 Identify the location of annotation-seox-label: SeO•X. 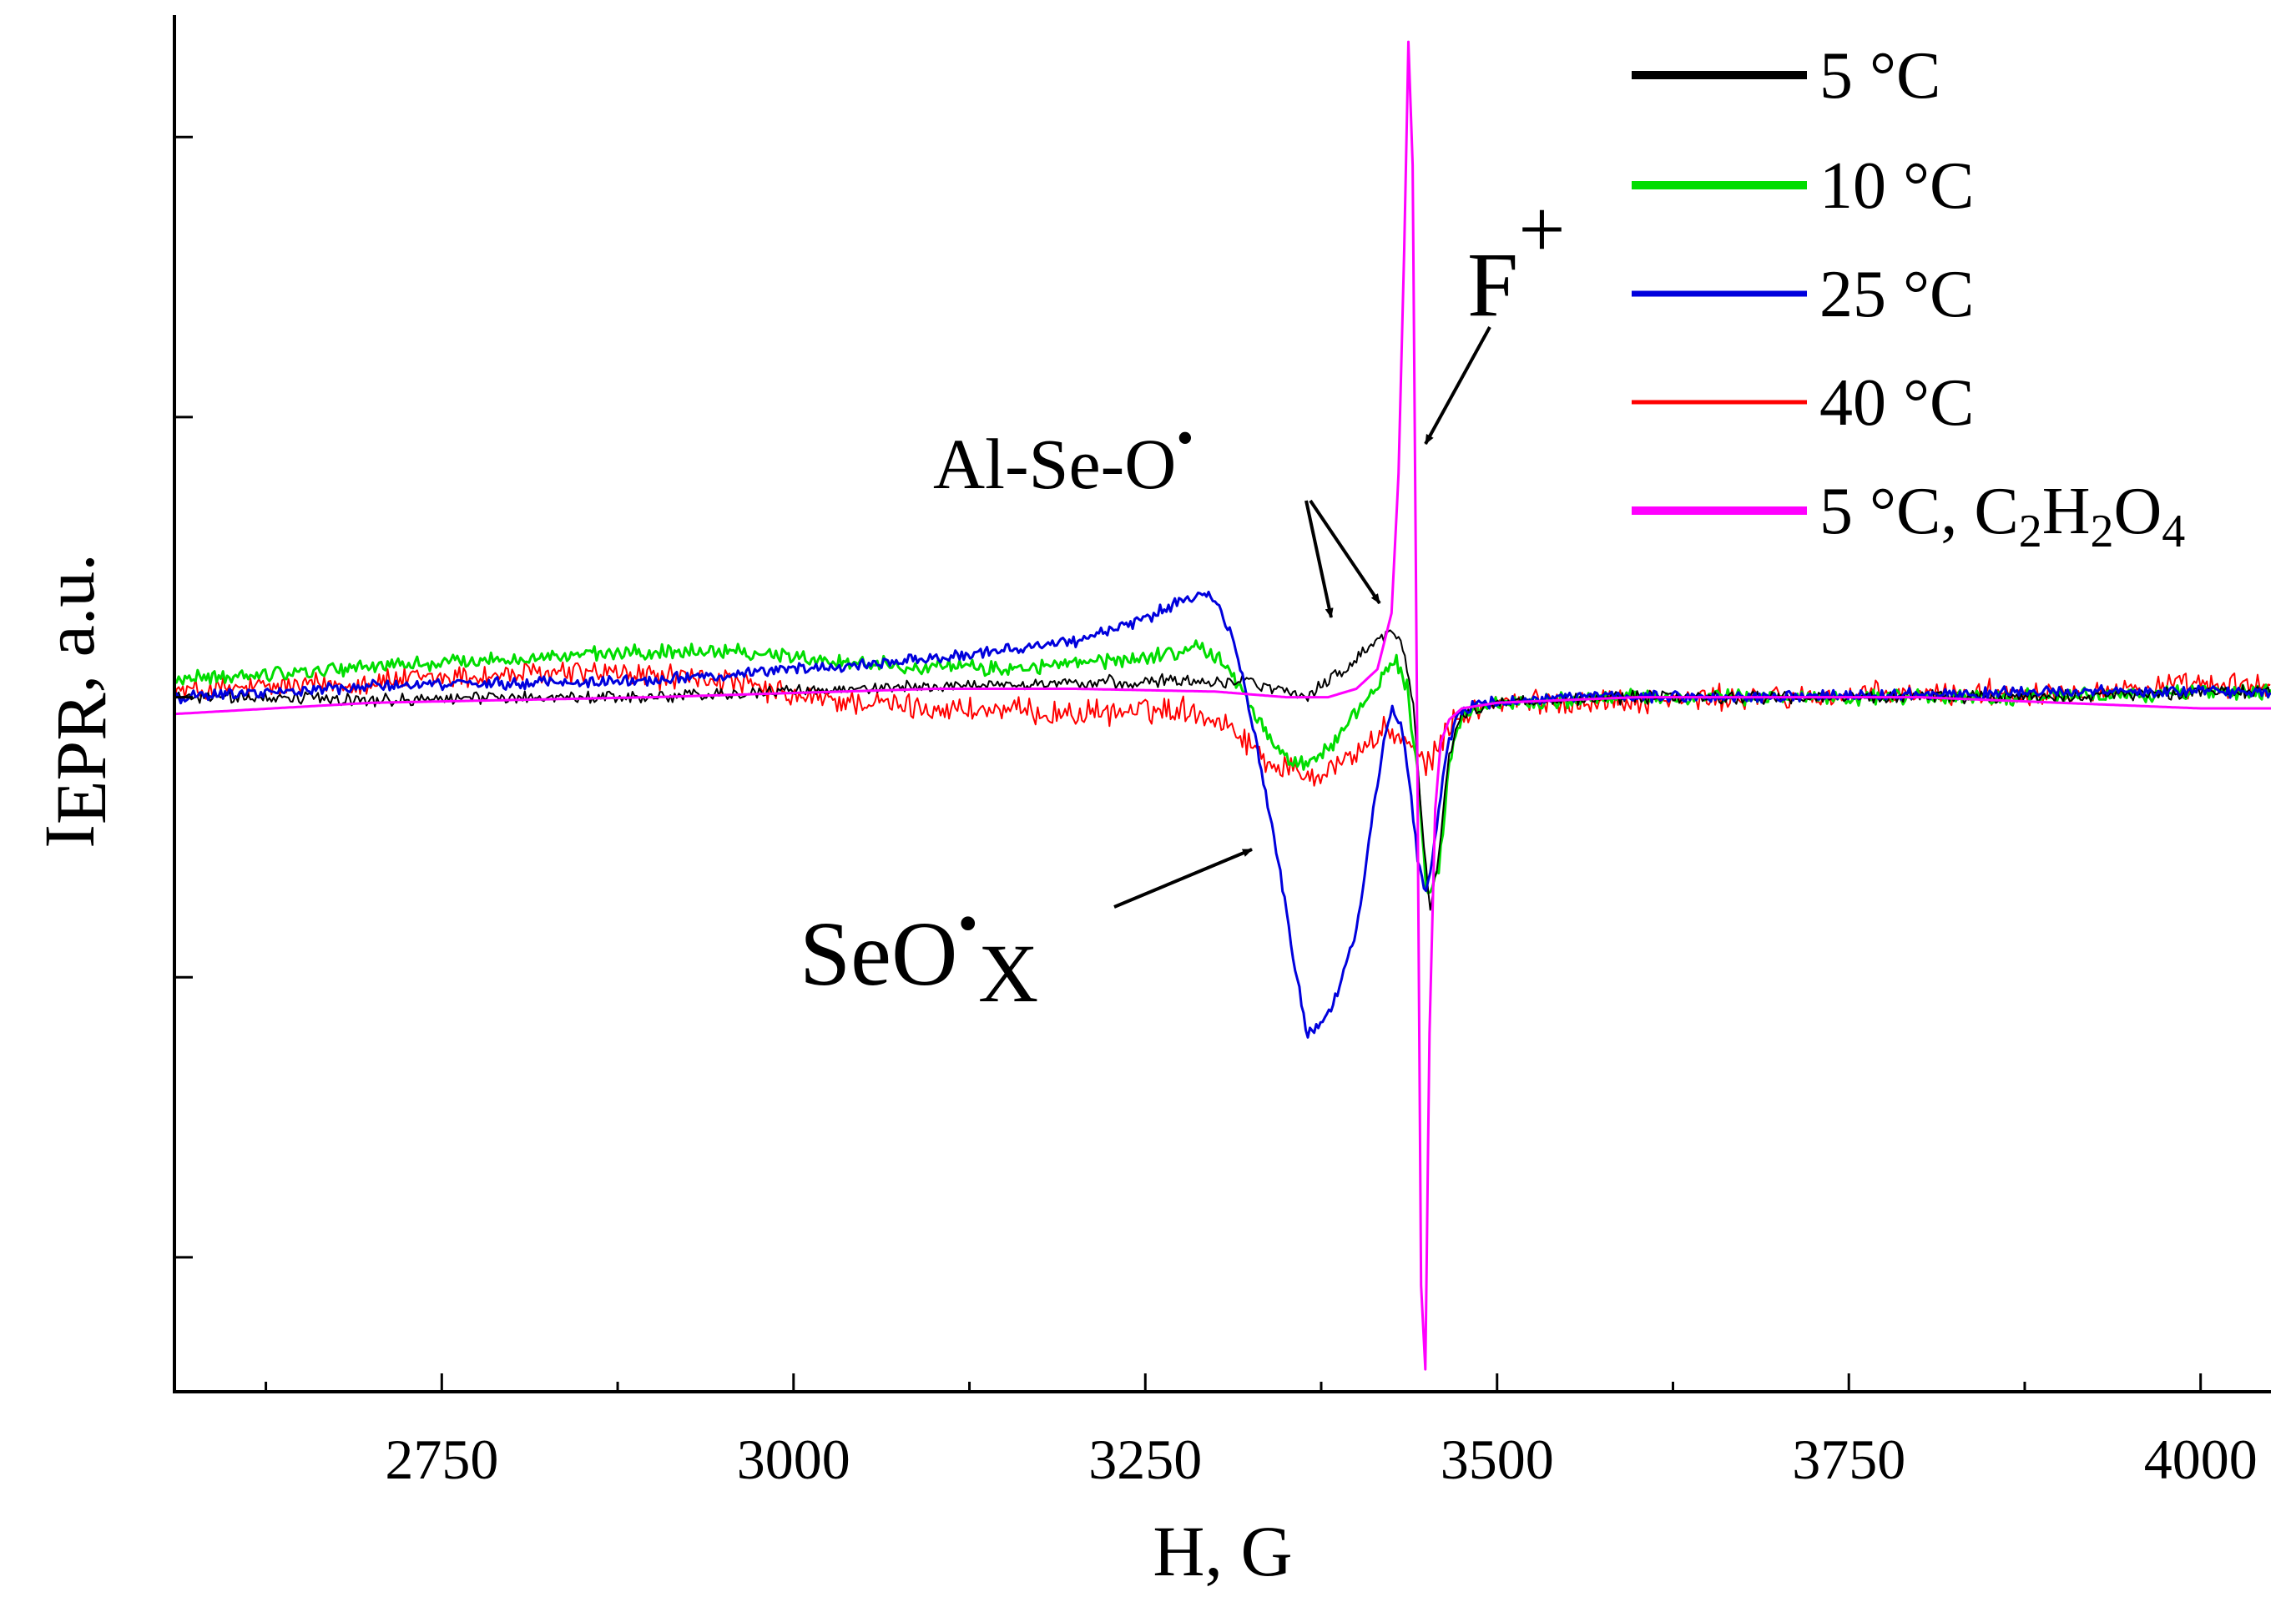
(919, 956).